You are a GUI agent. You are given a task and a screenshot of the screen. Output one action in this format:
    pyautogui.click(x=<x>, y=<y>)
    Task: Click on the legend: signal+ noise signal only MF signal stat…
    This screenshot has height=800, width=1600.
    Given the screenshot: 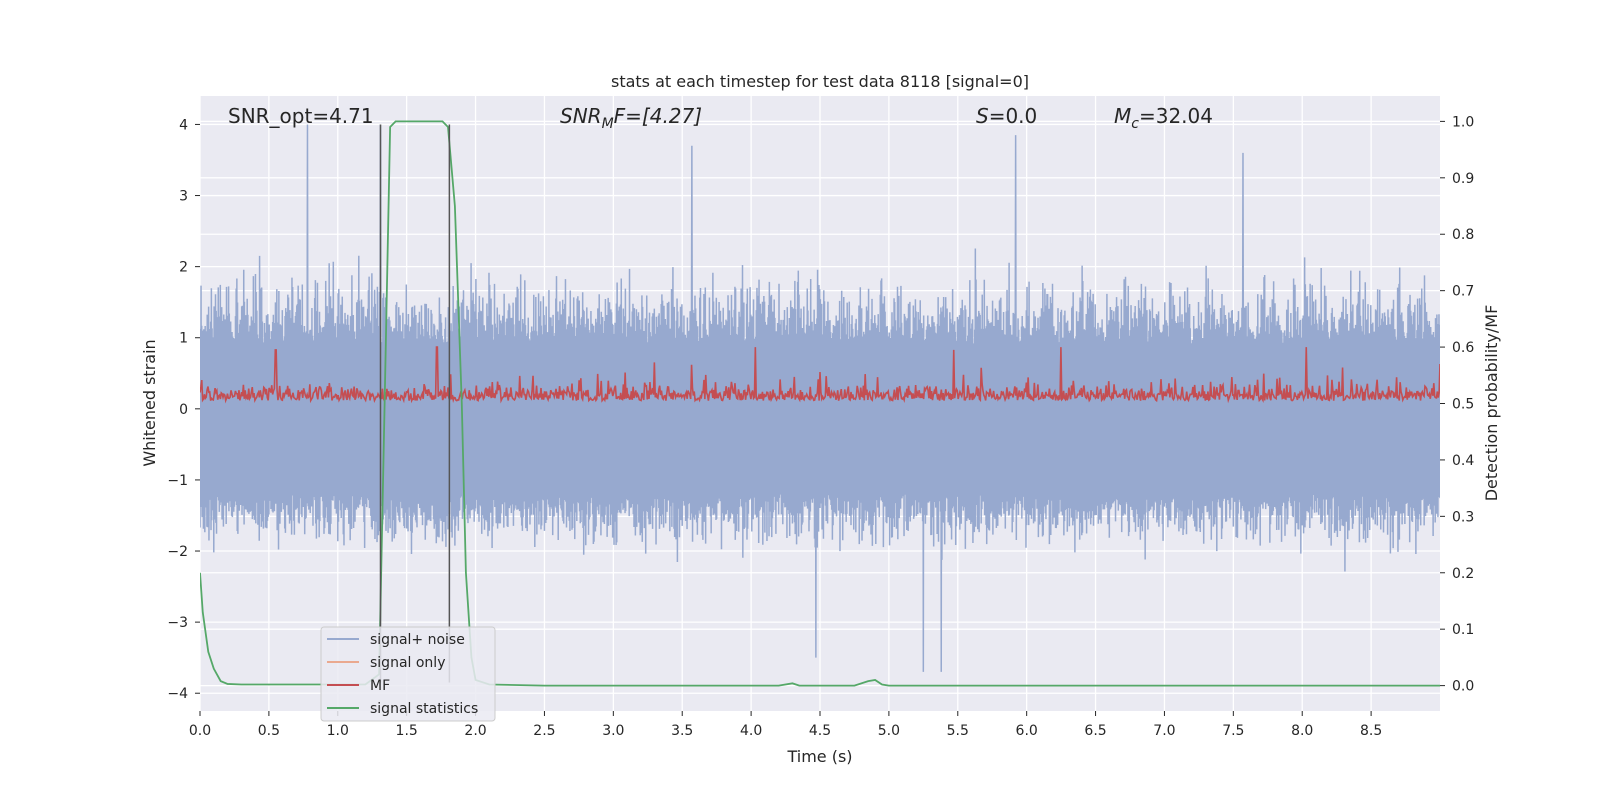 What is the action you would take?
    pyautogui.click(x=408, y=674)
    